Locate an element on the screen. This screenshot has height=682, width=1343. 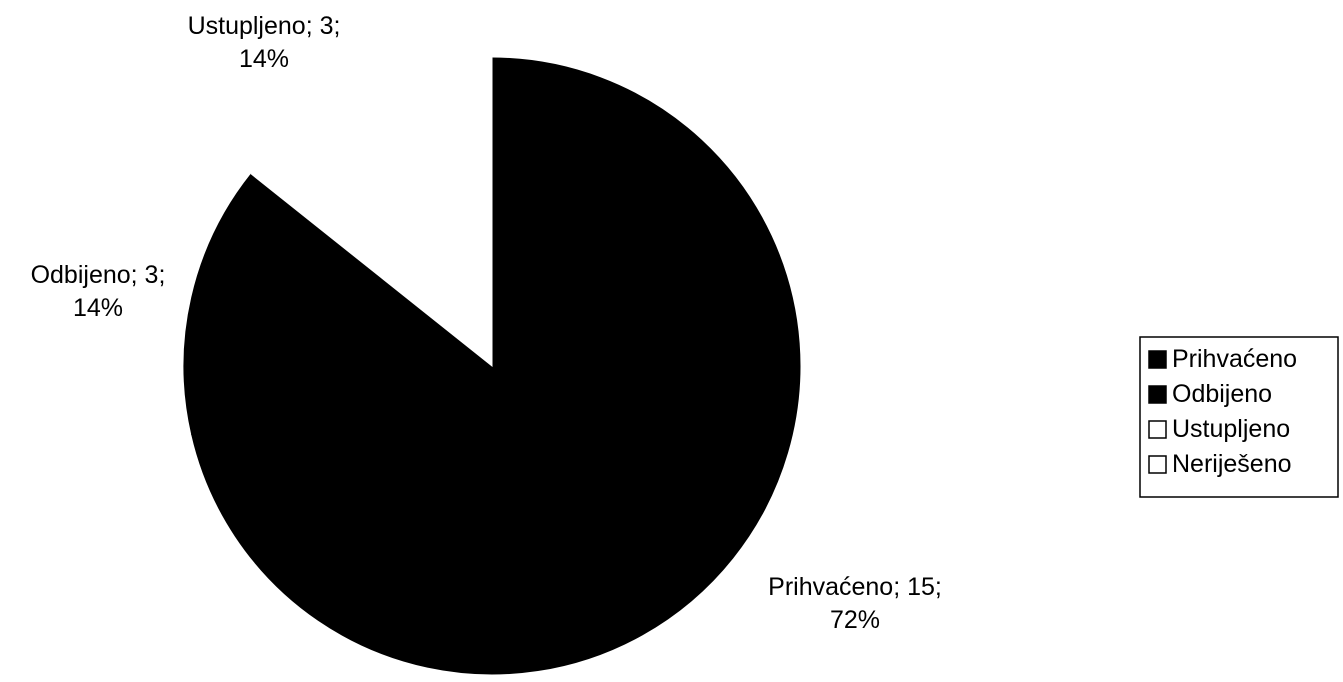
data-label-ustupljeno: Ustupljeno; 3; 14% is located at coordinates (264, 42).